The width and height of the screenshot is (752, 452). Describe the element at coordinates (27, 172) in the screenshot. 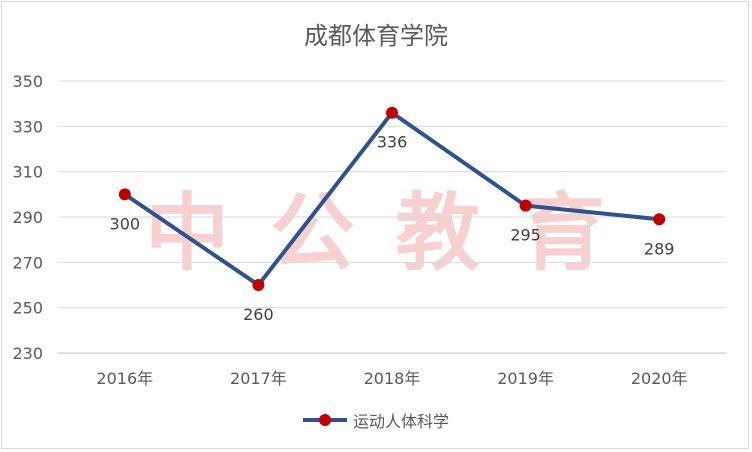

I see `y-tick-label: 310` at that location.